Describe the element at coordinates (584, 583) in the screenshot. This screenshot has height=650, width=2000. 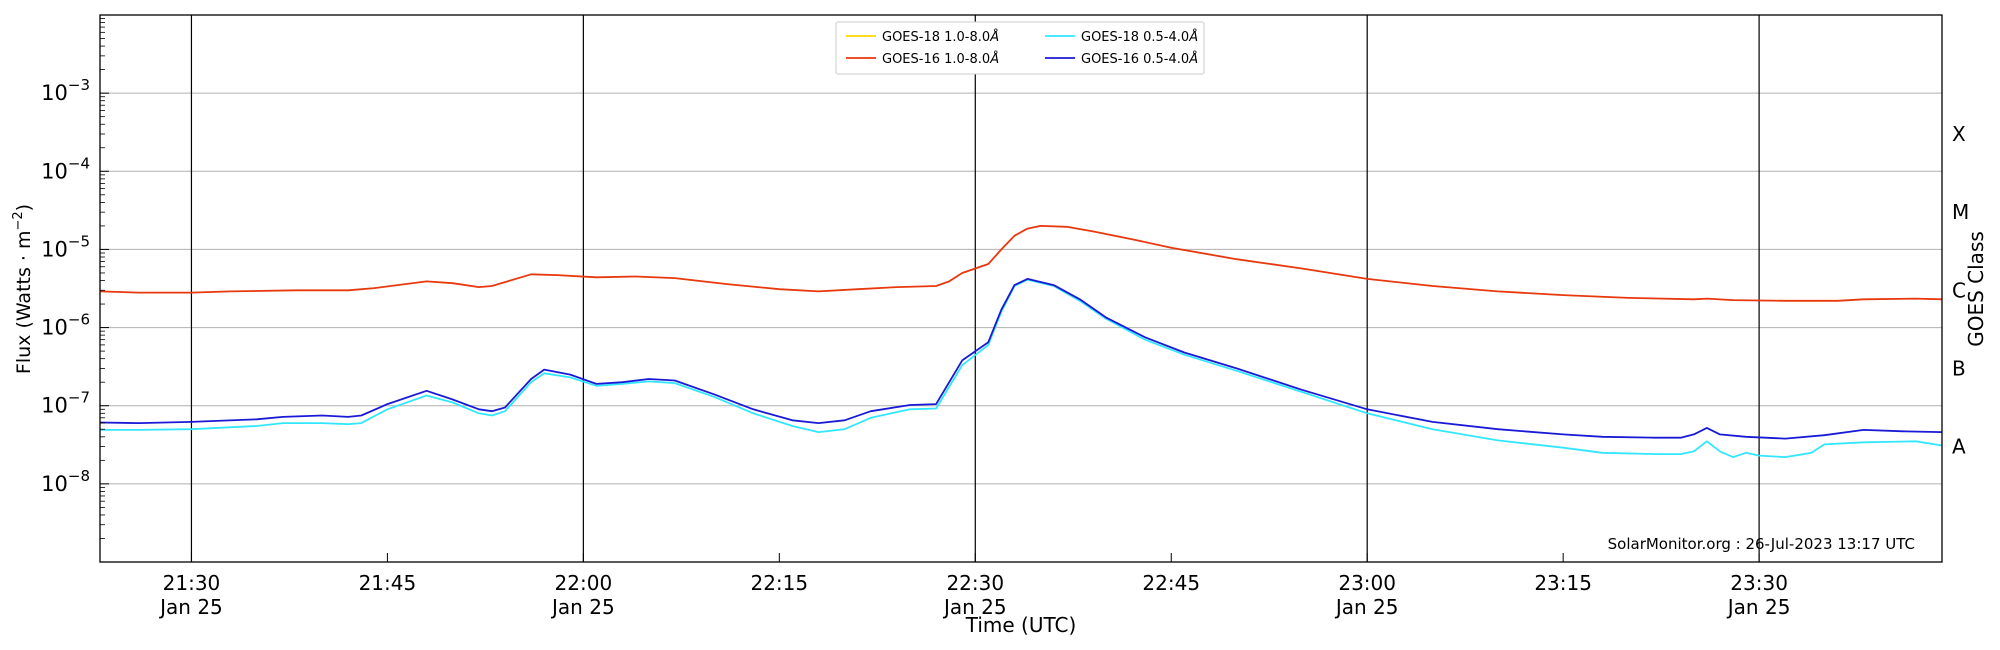
I see `x-tick-time-label: 22:00` at that location.